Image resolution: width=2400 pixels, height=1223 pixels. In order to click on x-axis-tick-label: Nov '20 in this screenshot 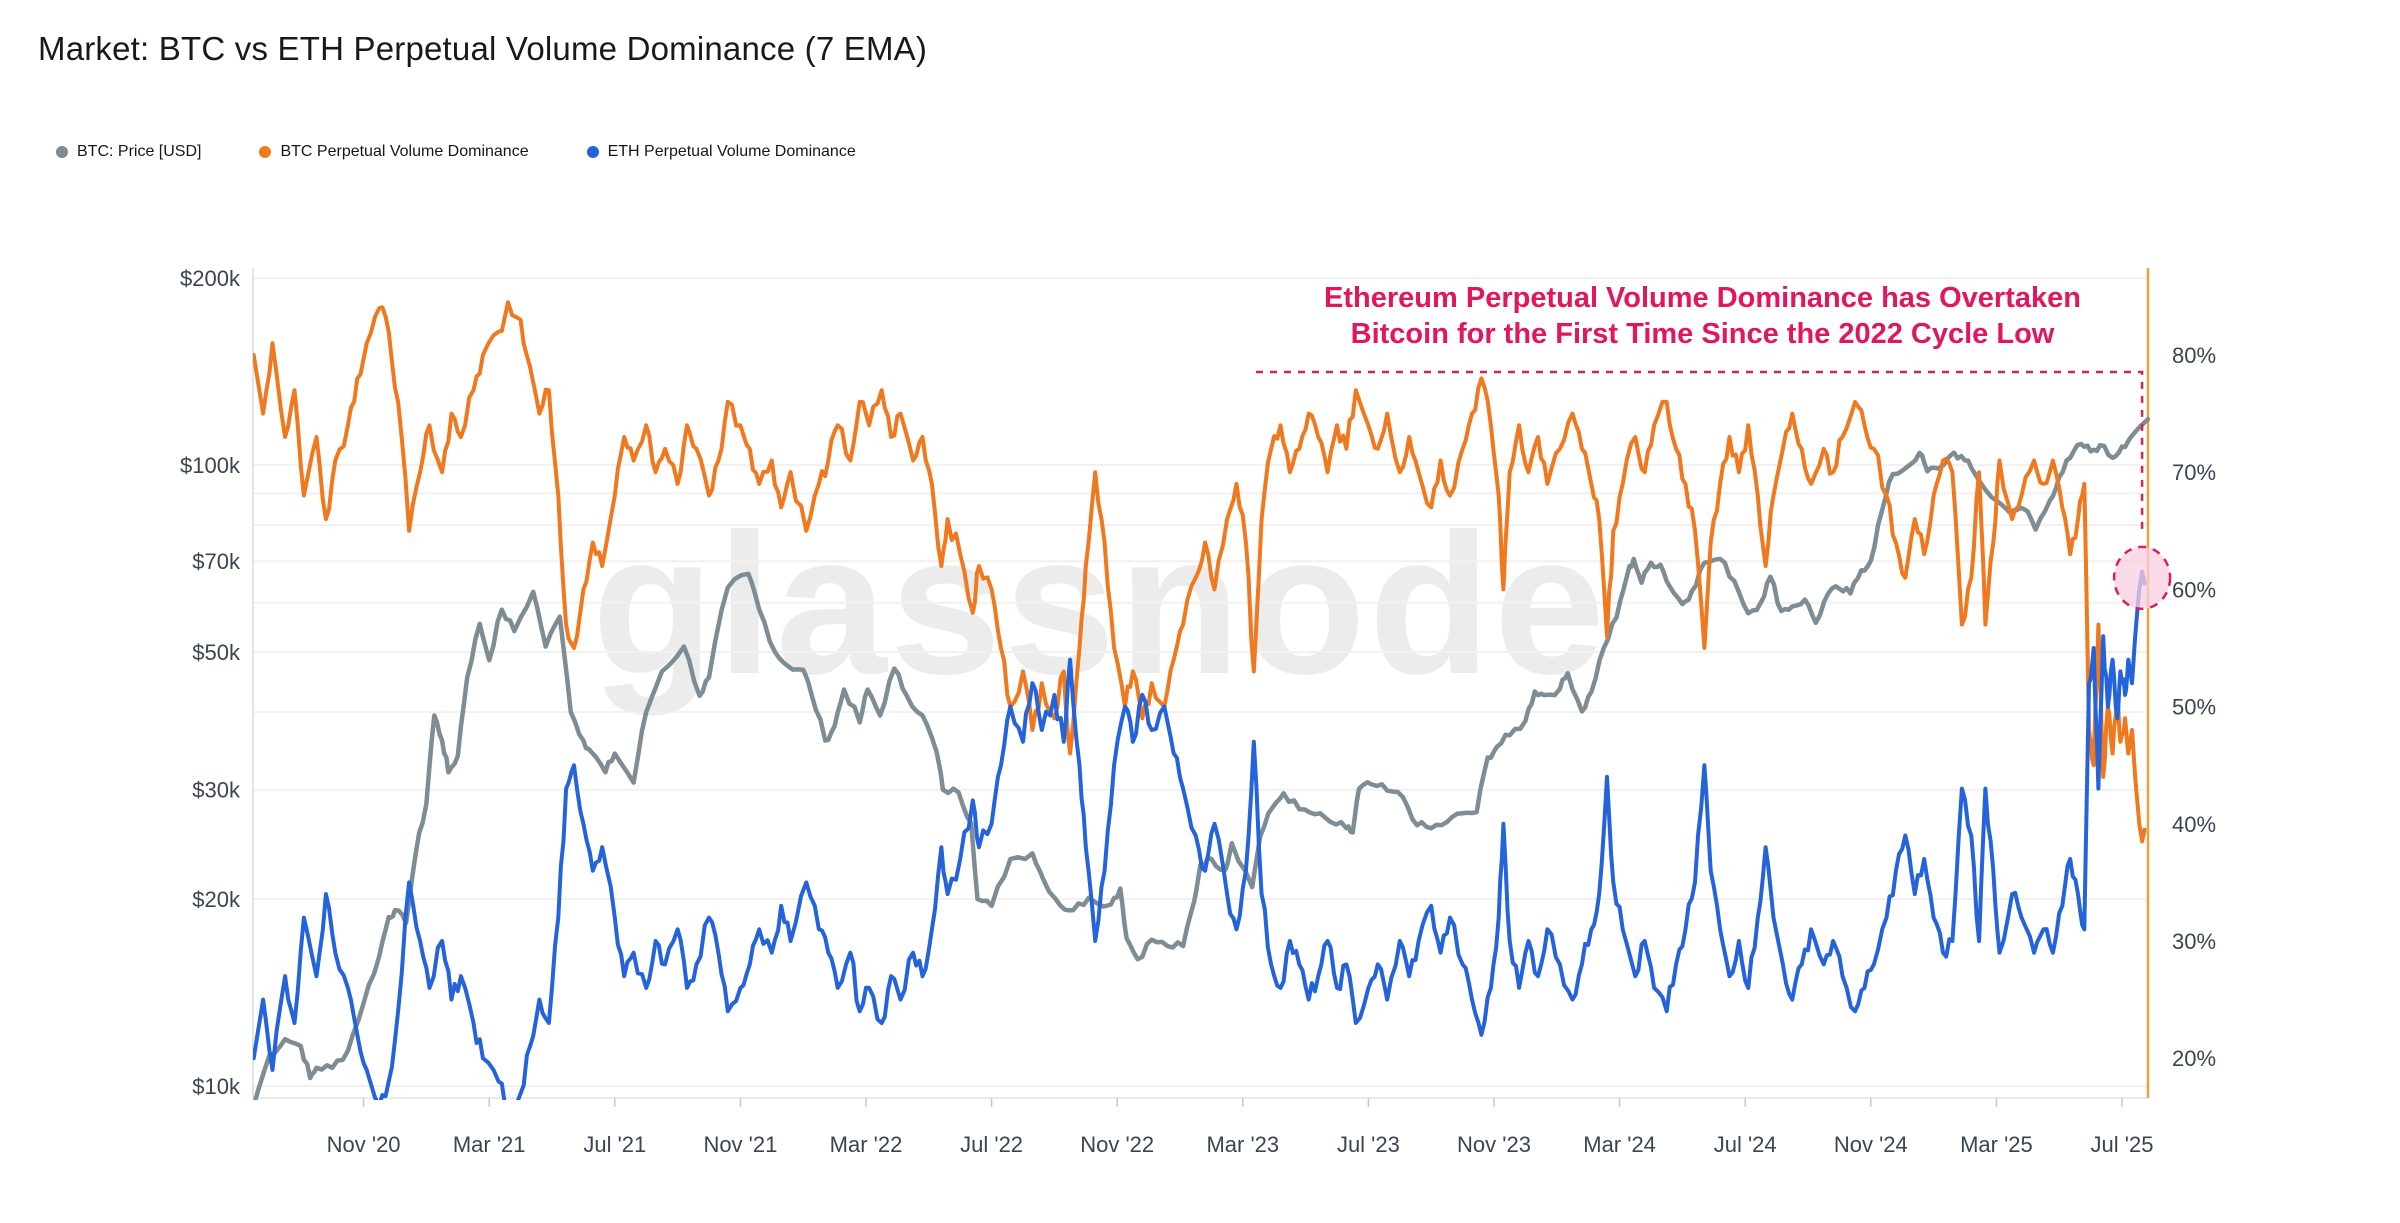, I will do `click(364, 1144)`.